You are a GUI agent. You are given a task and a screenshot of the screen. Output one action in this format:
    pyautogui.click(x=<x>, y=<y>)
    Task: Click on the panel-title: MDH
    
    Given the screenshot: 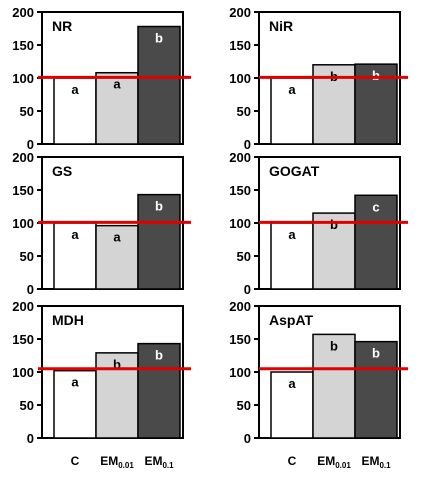 What is the action you would take?
    pyautogui.click(x=68, y=320)
    